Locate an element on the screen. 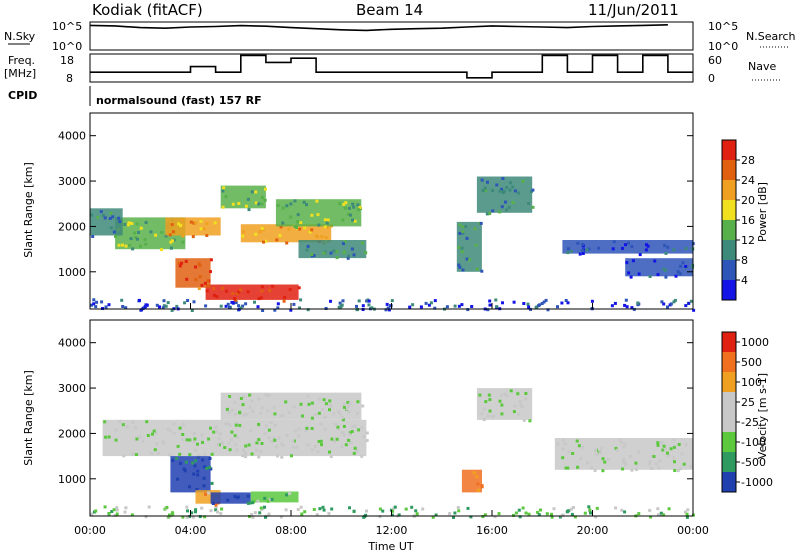 This screenshot has height=554, width=800. colorbar-tick-label: 500 is located at coordinates (751, 362).